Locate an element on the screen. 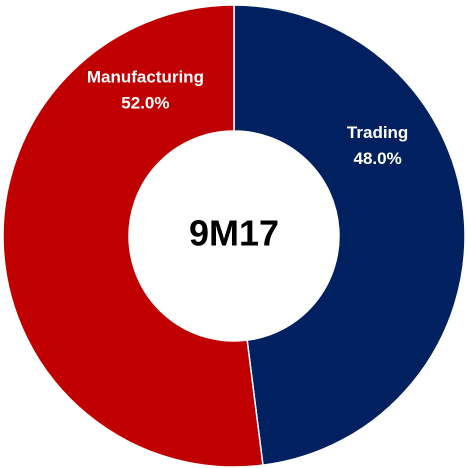  slice-value-trading: 48.0% is located at coordinates (378, 158).